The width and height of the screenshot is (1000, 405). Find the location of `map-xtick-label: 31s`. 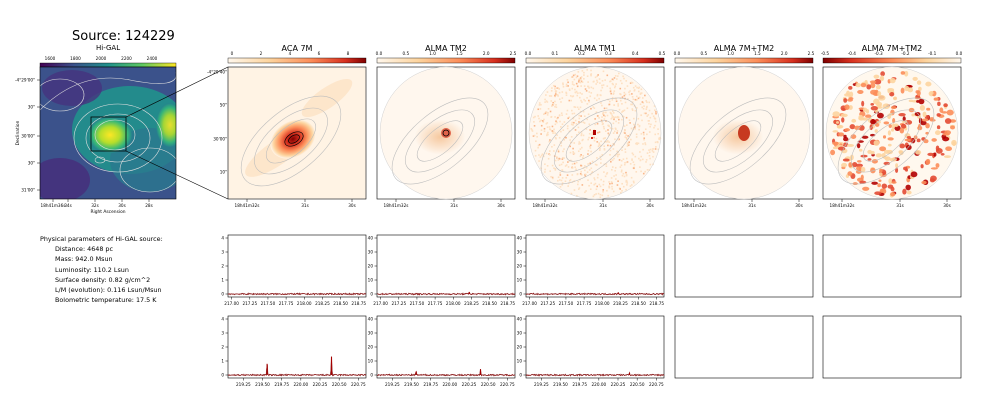

map-xtick-label: 31s is located at coordinates (454, 205).